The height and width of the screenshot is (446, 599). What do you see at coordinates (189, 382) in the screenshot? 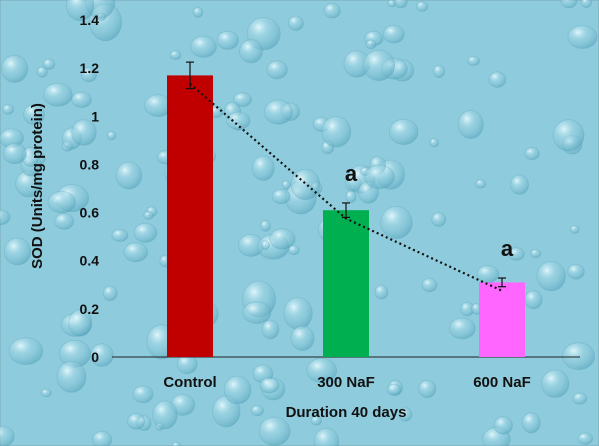
I see `x-category-label: Control` at bounding box center [189, 382].